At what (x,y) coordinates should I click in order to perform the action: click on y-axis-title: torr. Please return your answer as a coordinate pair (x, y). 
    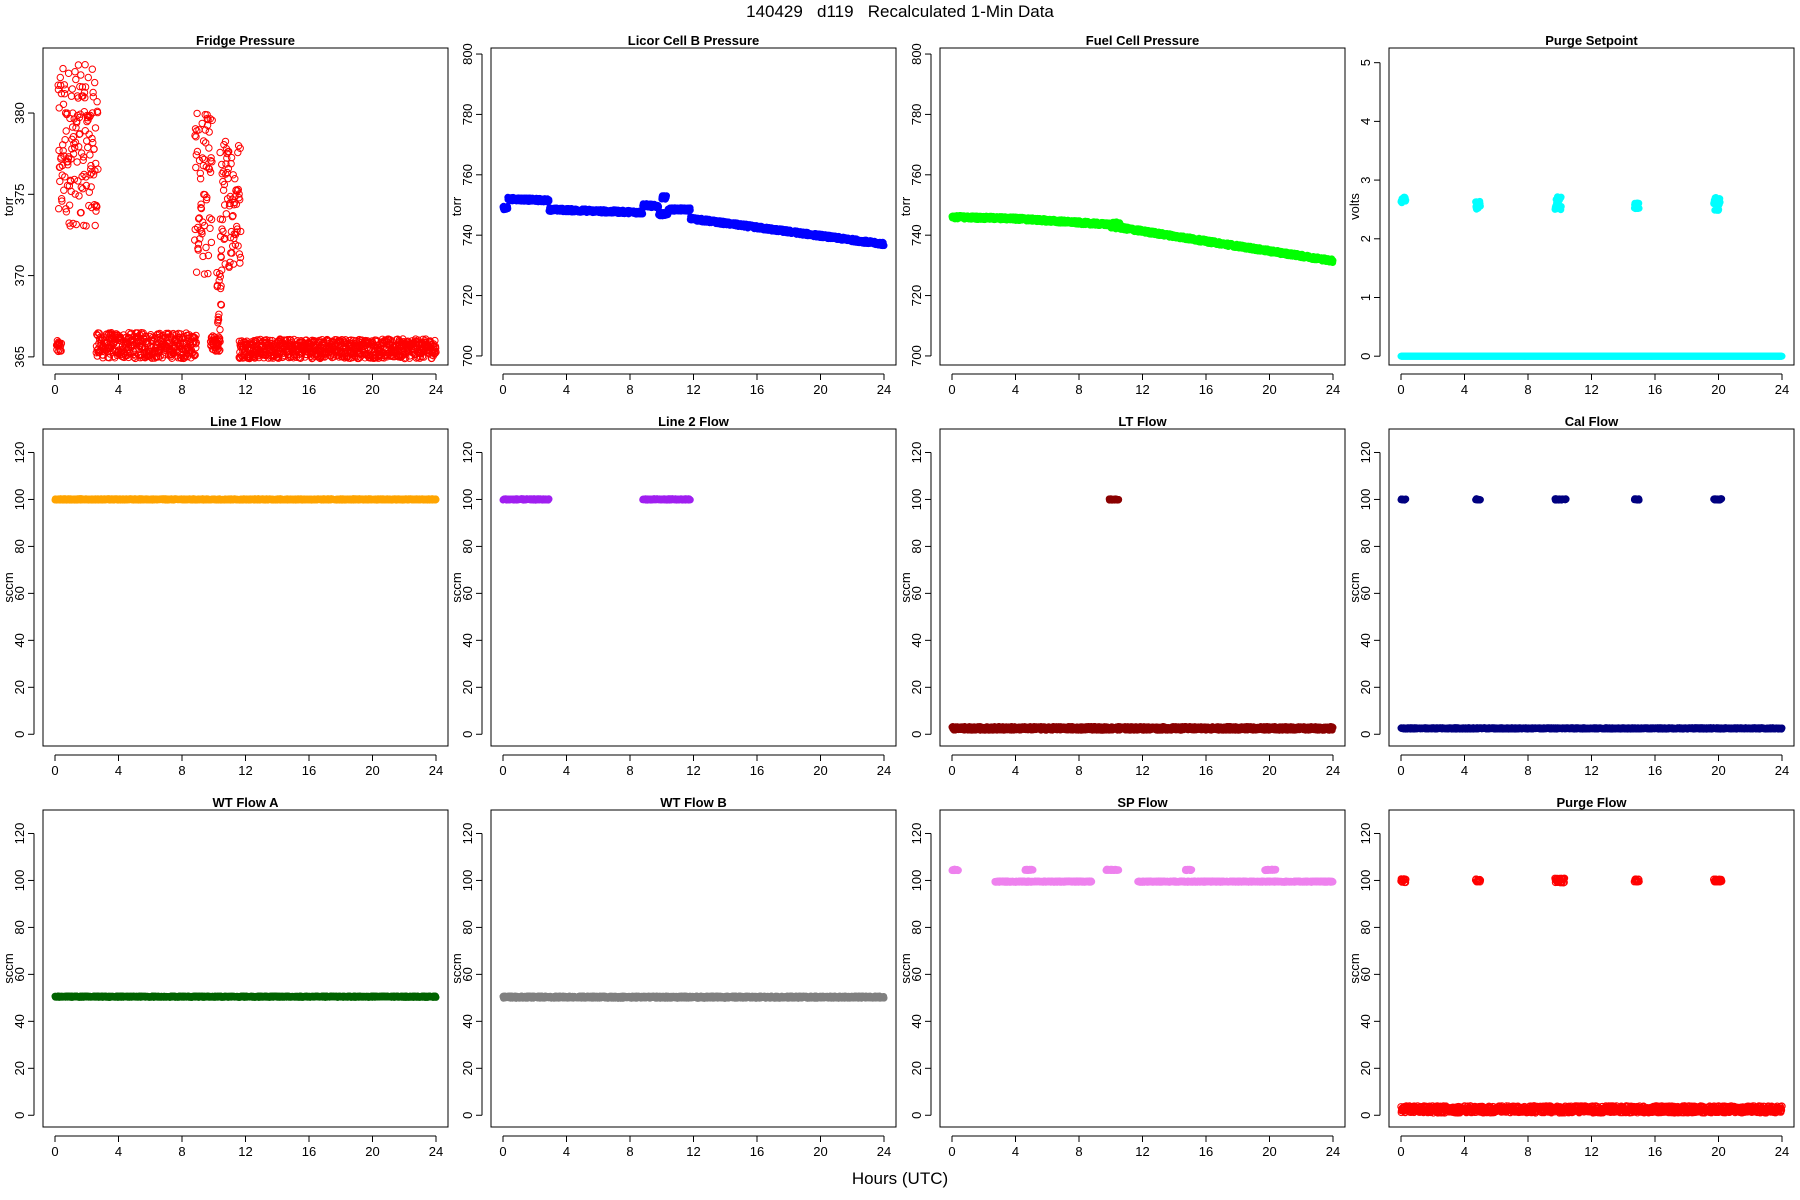
    Looking at the image, I should click on (8, 206).